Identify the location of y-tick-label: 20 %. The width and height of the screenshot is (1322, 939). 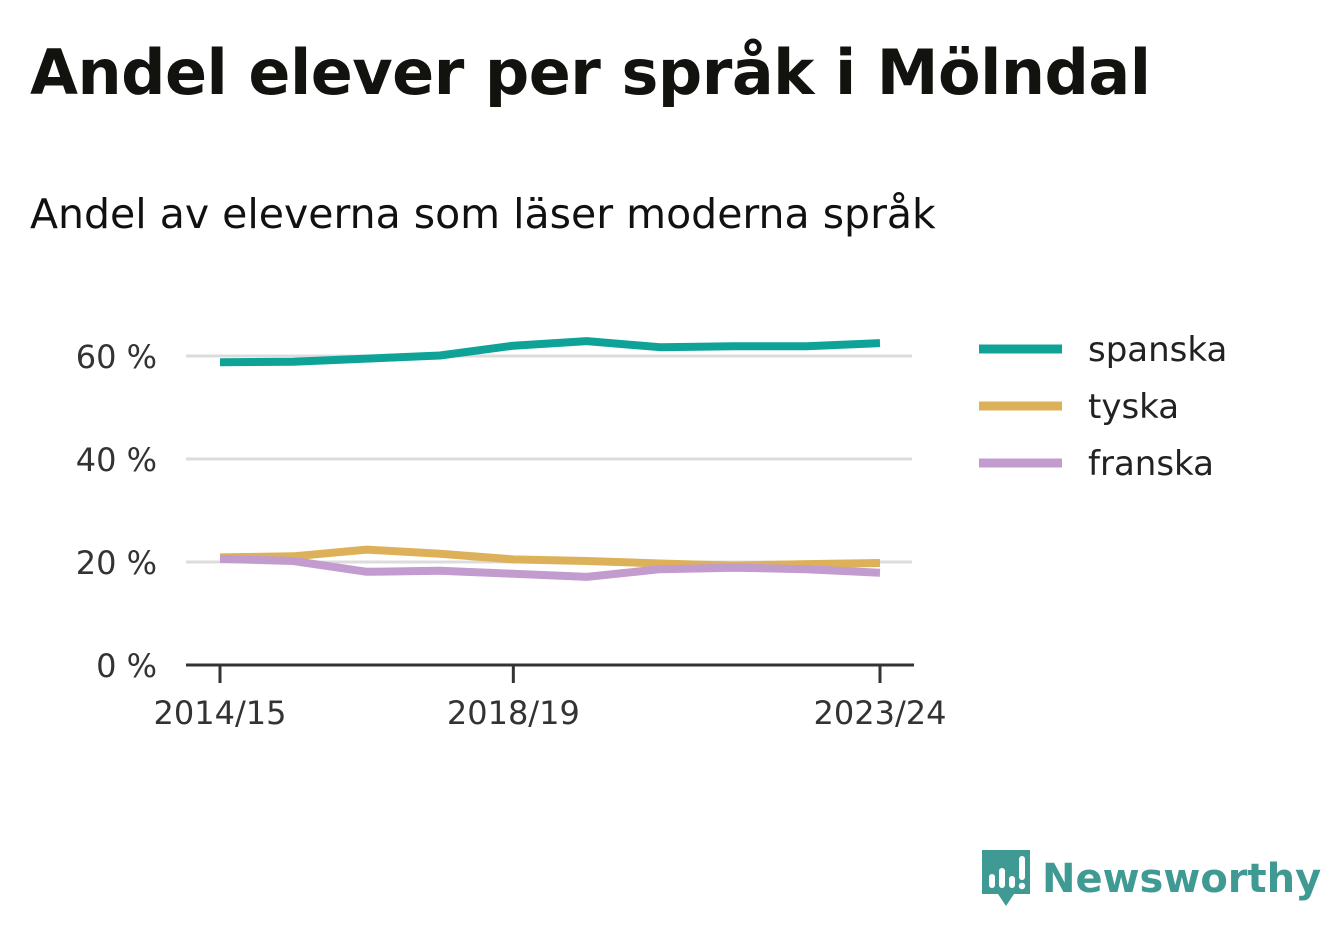
(116, 563).